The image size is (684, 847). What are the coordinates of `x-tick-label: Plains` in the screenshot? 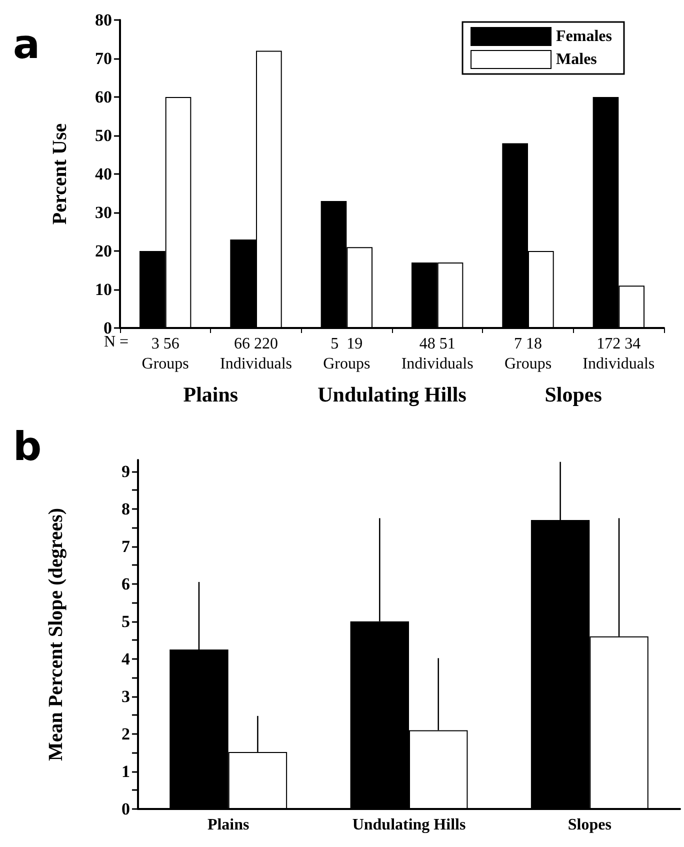 It's located at (228, 825).